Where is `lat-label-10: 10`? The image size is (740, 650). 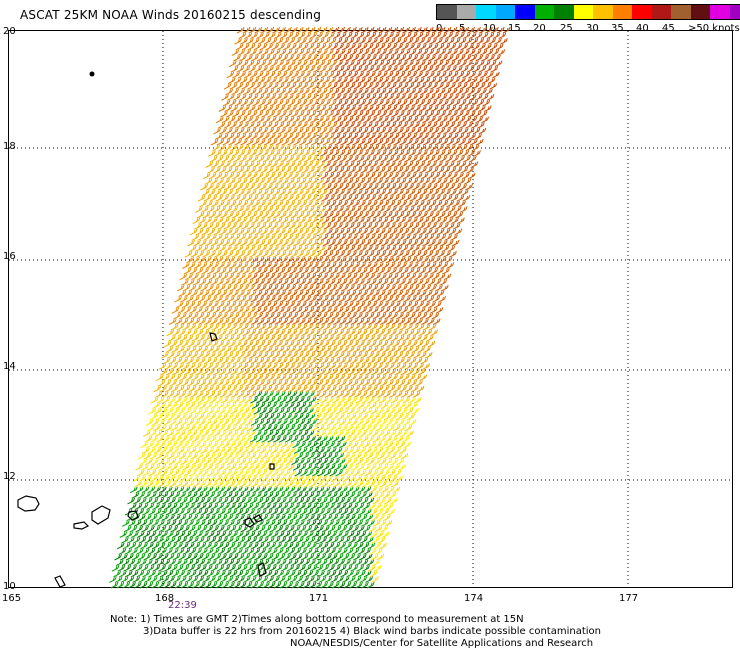 lat-label-10: 10 is located at coordinates (9, 586).